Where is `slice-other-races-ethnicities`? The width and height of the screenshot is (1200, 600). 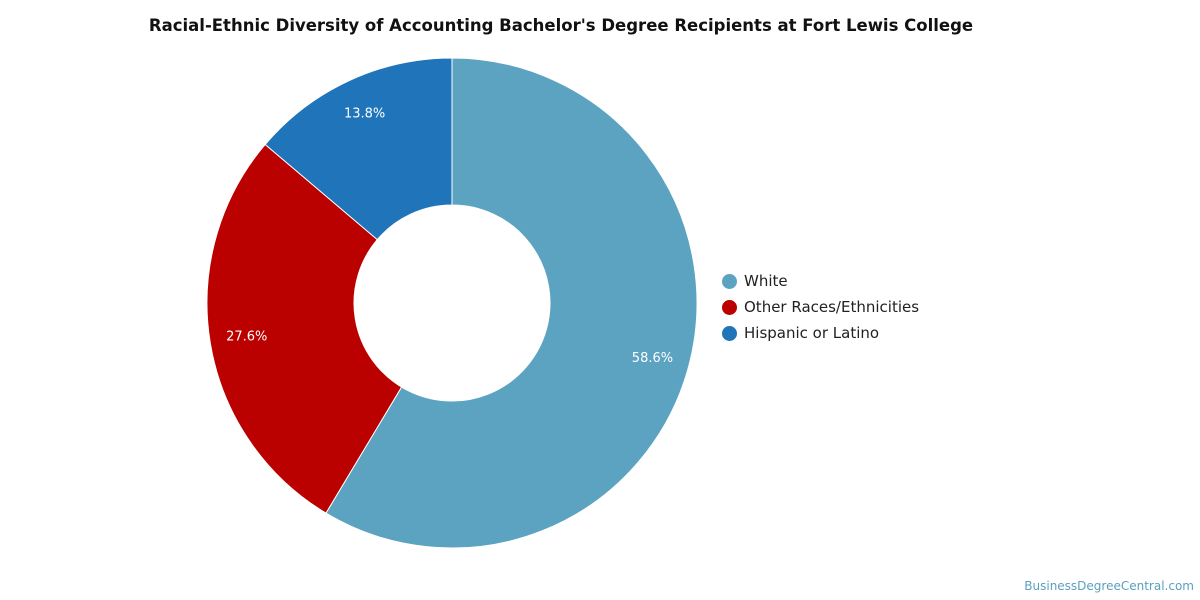 slice-other-races-ethnicities is located at coordinates (304, 328).